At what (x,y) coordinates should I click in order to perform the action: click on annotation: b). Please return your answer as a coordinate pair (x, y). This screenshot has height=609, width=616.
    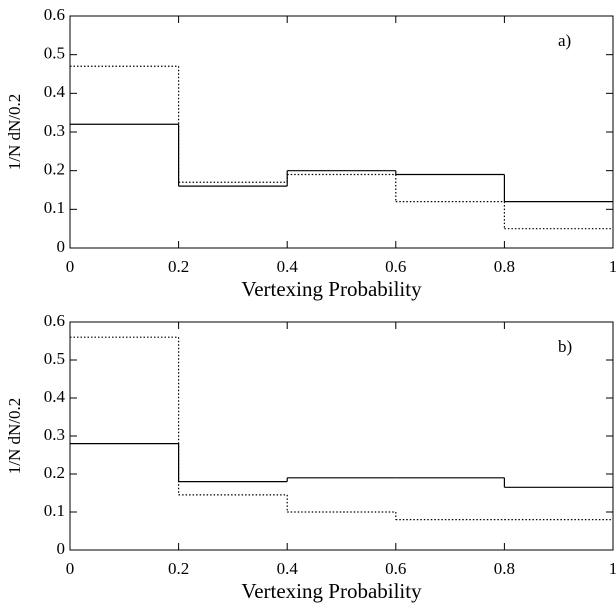
    Looking at the image, I should click on (565, 346).